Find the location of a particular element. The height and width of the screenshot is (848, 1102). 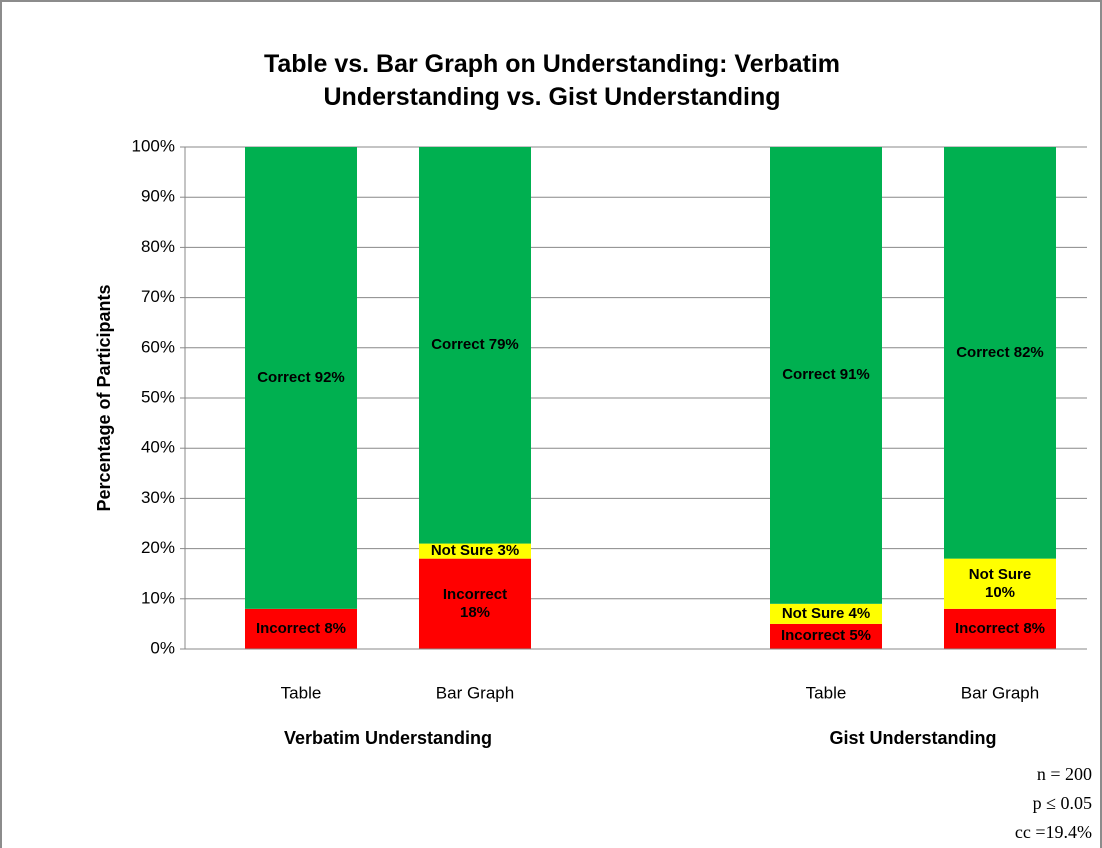

y-tick-label: 90% is located at coordinates (158, 196).